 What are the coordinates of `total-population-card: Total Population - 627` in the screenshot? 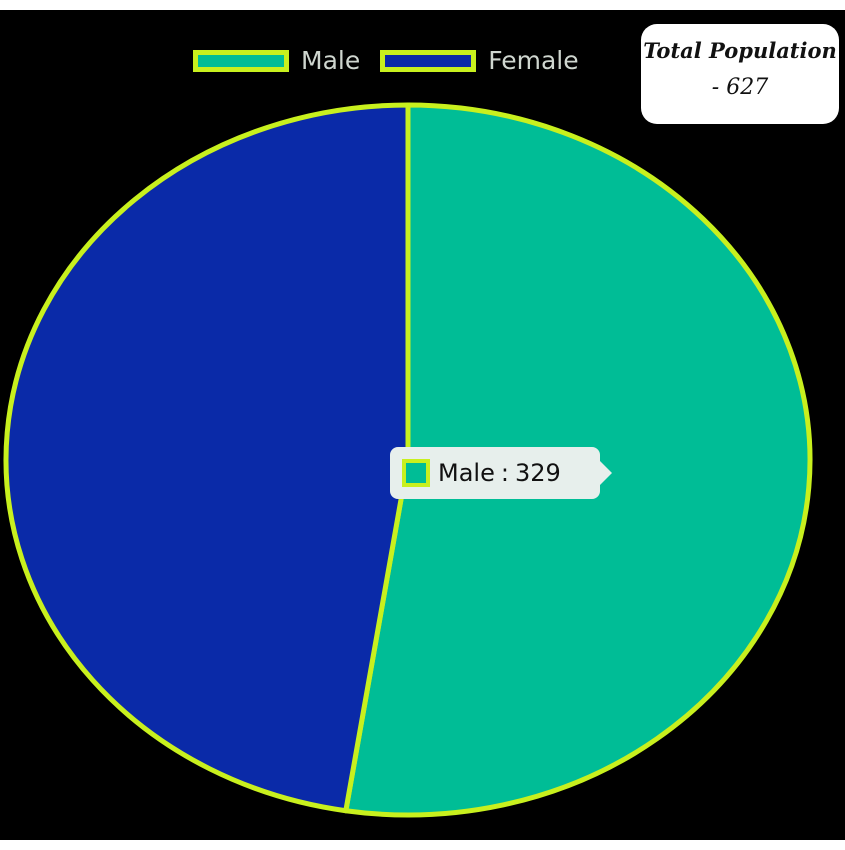 It's located at (740, 74).